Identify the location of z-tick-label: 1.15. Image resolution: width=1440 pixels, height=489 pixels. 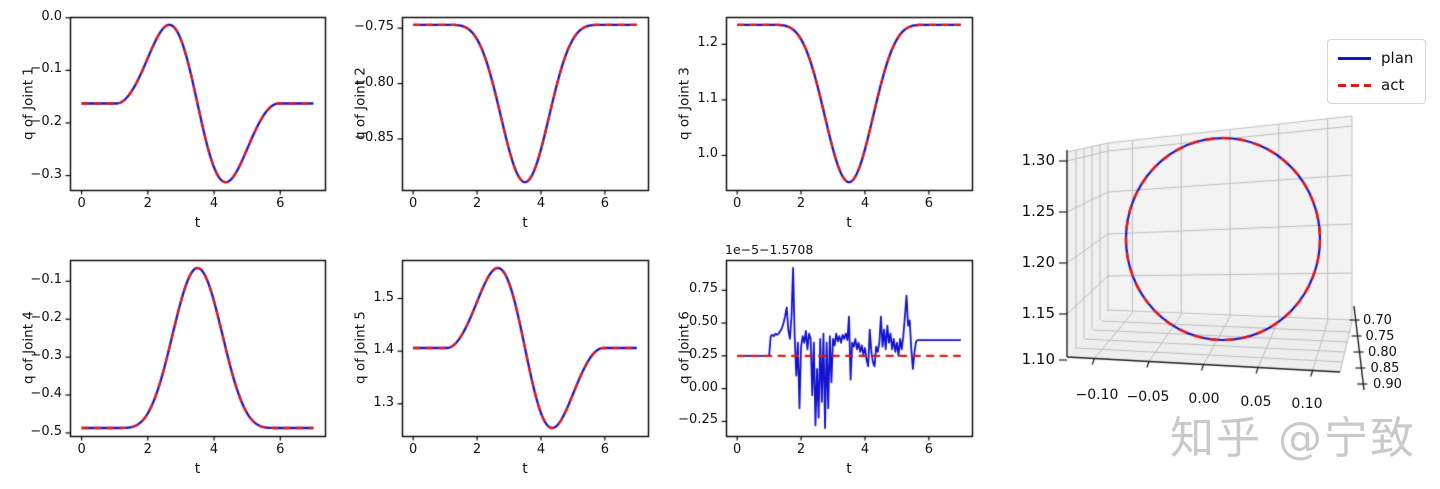
(1038, 313).